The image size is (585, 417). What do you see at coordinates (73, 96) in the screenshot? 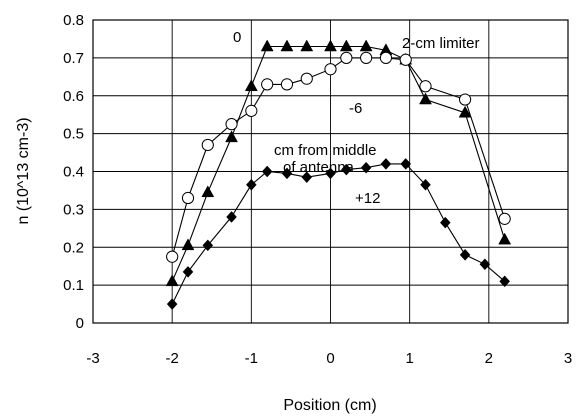
I see `y-tick-label: 0.6` at bounding box center [73, 96].